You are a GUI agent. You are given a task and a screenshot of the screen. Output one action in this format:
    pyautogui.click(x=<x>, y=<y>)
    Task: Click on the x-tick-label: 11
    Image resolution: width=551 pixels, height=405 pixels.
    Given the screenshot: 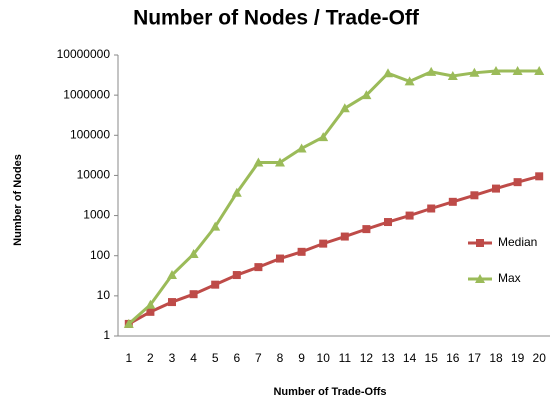 What is the action you would take?
    pyautogui.click(x=345, y=358)
    